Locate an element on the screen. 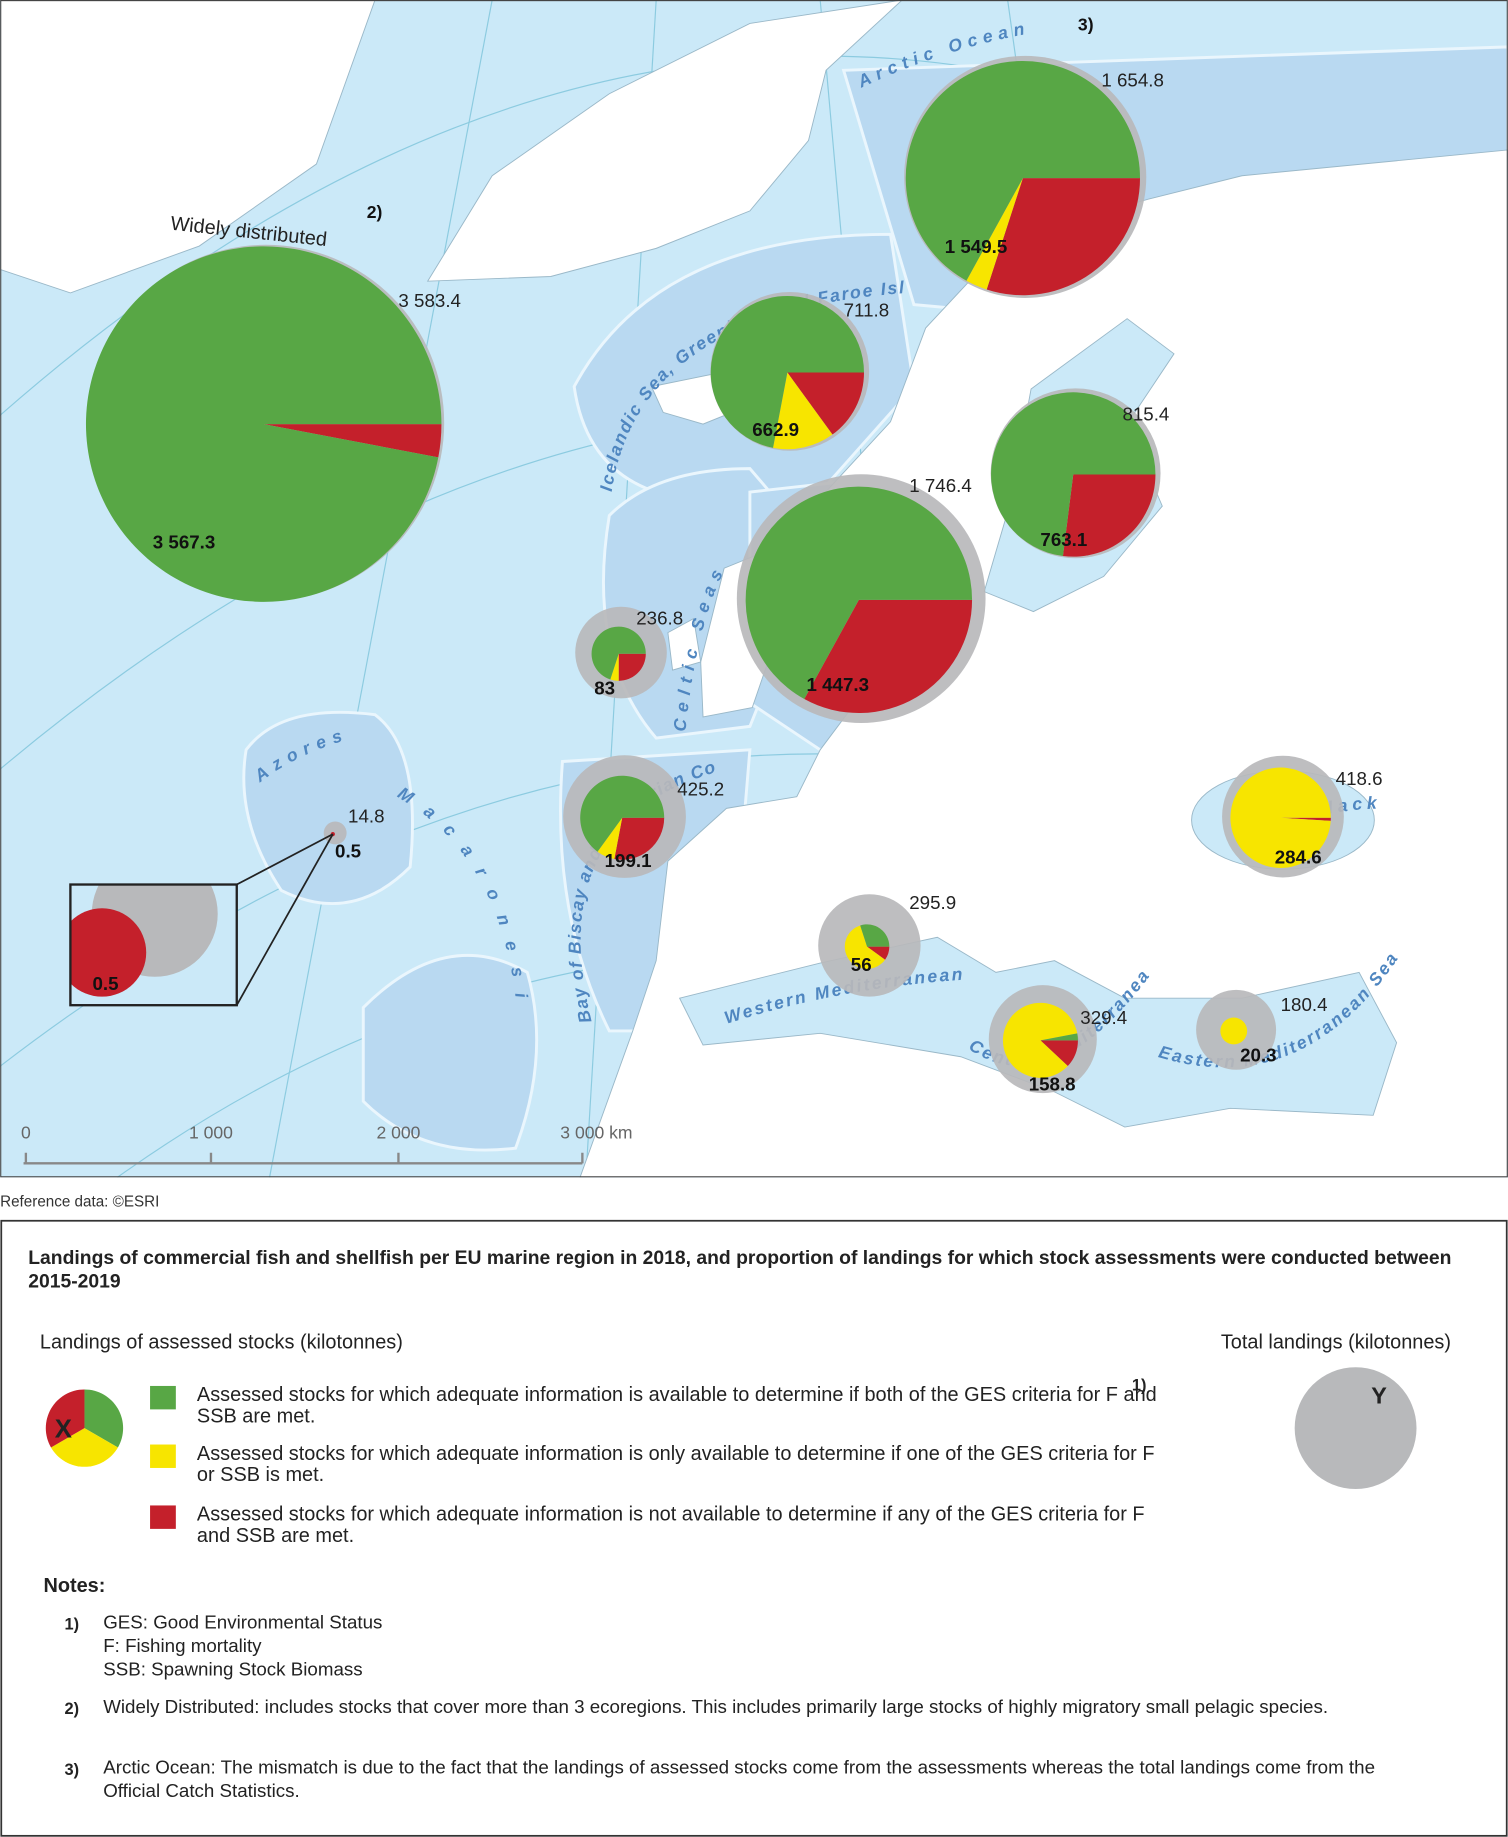 Image resolution: width=1508 pixels, height=1837 pixels. scale-label: 1 000 is located at coordinates (211, 1133).